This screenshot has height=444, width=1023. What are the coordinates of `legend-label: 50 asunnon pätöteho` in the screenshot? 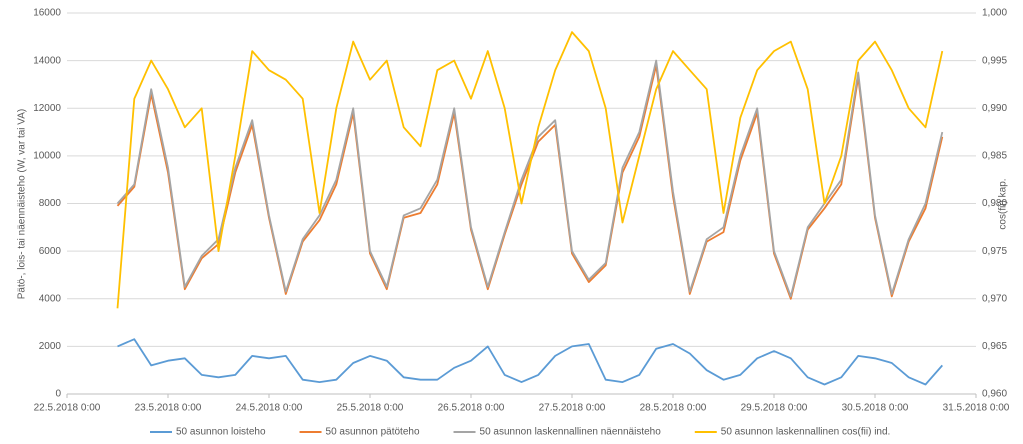 It's located at (373, 432).